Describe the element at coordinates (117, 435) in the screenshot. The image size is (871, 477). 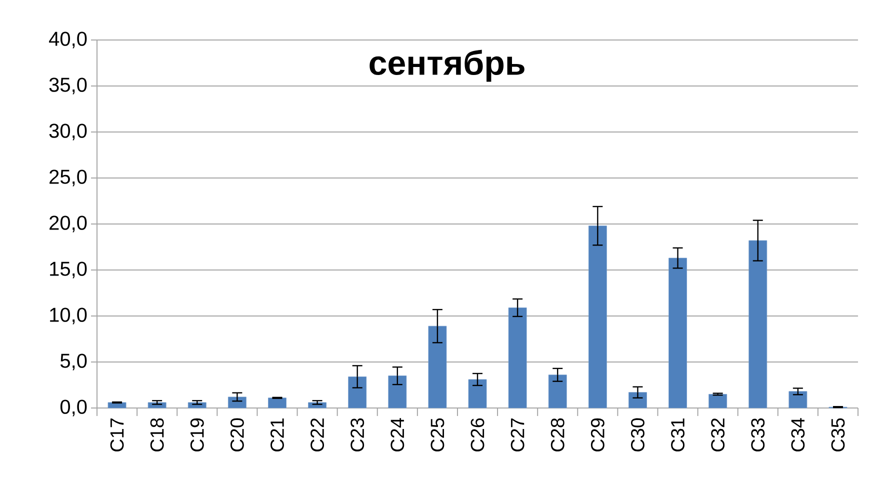
I see `x-tick-label: C17` at that location.